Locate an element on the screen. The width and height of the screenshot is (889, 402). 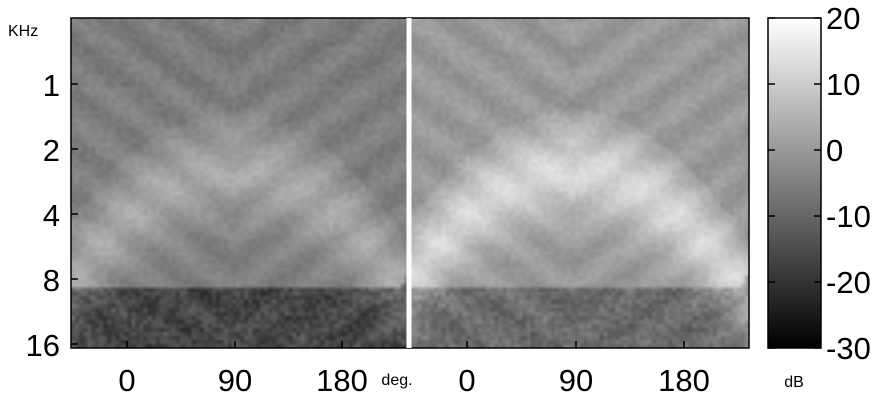
colorbar-unit-label: dB is located at coordinates (794, 382).